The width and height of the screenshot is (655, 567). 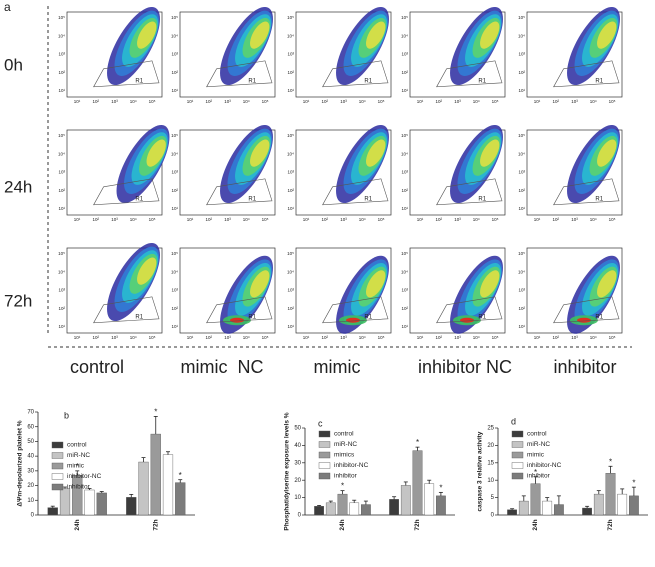 I want to click on panel-label: b, so click(x=66, y=415).